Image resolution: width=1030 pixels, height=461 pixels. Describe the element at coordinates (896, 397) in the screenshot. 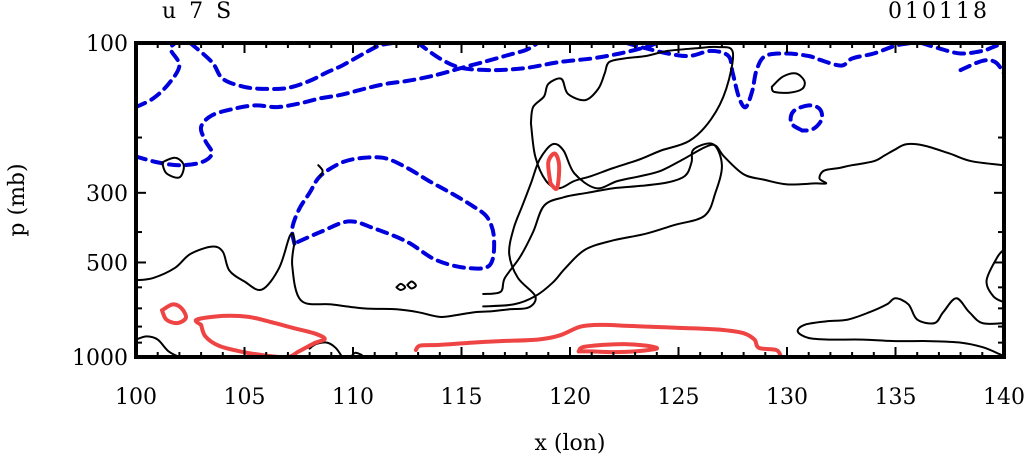

I see `x-tick-label: 135` at that location.